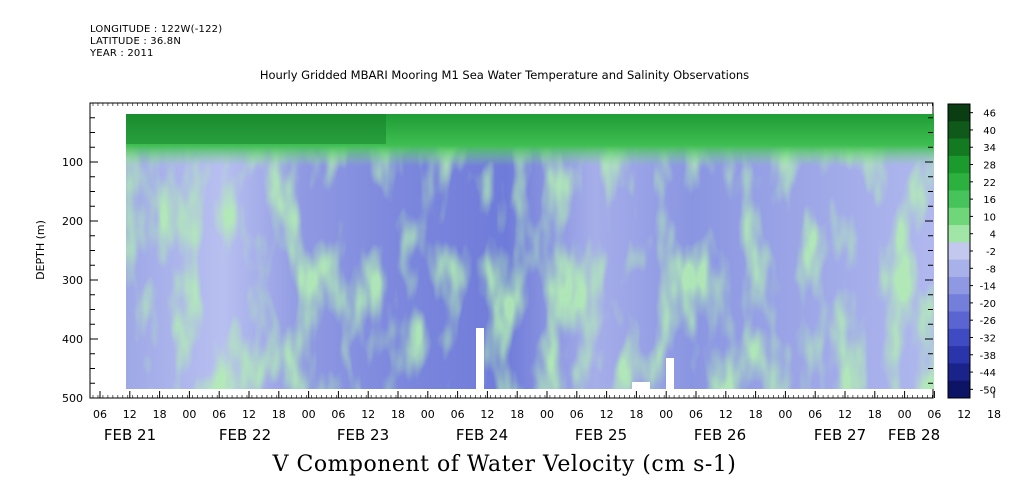 Image resolution: width=1009 pixels, height=504 pixels. I want to click on bottom-title: V Component of Water Velocity (cm s-1), so click(504, 464).